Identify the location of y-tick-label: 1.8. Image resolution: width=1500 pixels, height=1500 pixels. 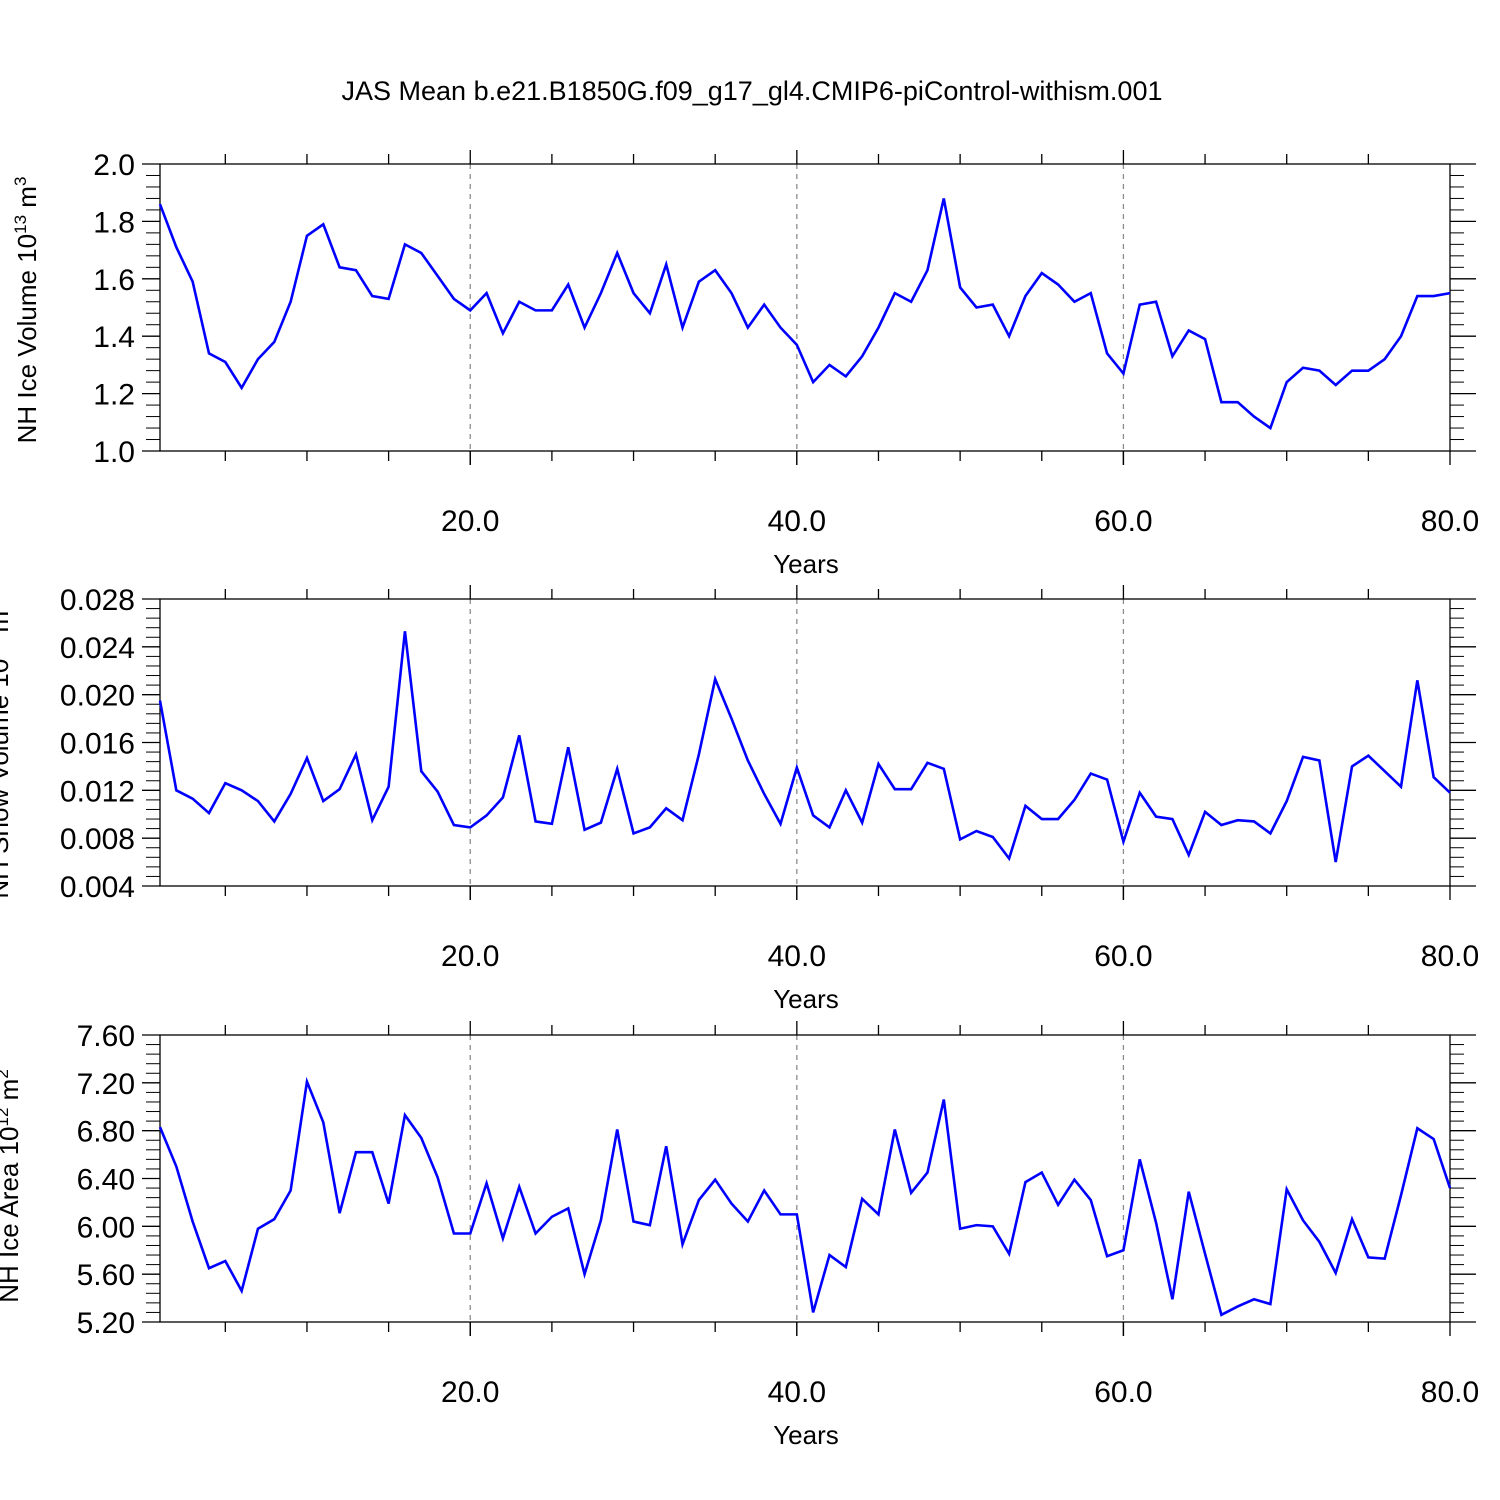
(114, 222).